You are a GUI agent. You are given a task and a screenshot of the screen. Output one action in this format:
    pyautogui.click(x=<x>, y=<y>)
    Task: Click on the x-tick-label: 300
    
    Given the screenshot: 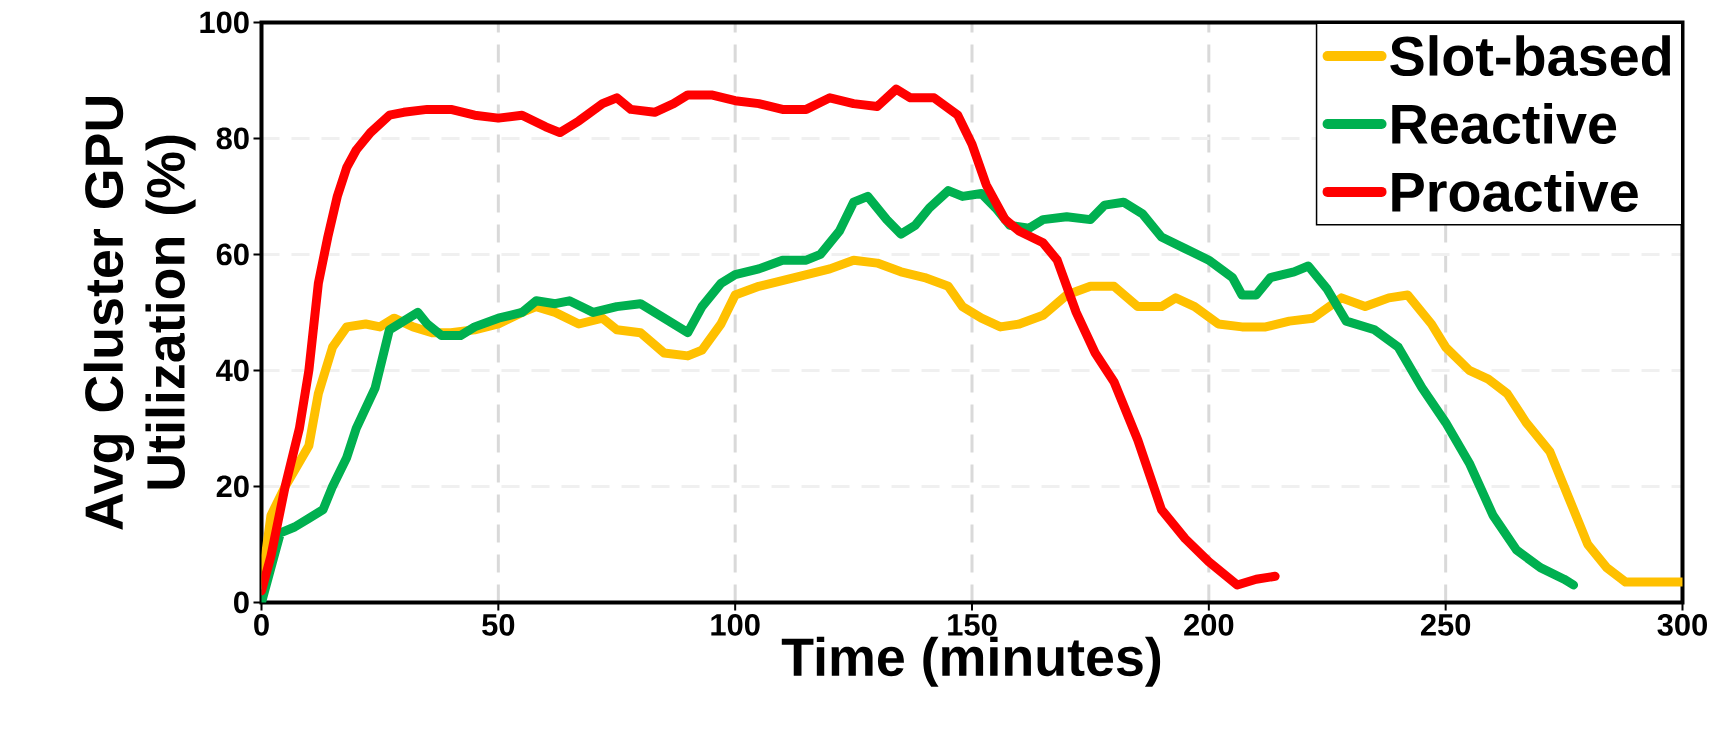 What is the action you would take?
    pyautogui.click(x=1682, y=624)
    